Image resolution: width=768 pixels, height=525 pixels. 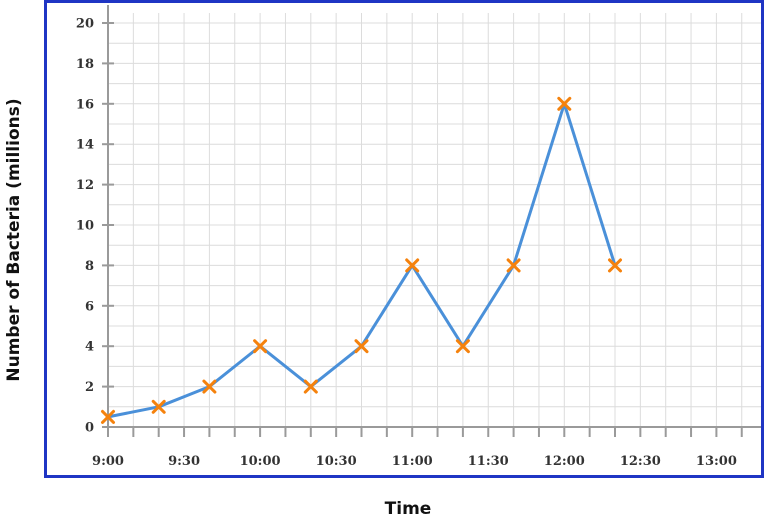 I want to click on x-tick-label: 12:00, so click(x=564, y=461).